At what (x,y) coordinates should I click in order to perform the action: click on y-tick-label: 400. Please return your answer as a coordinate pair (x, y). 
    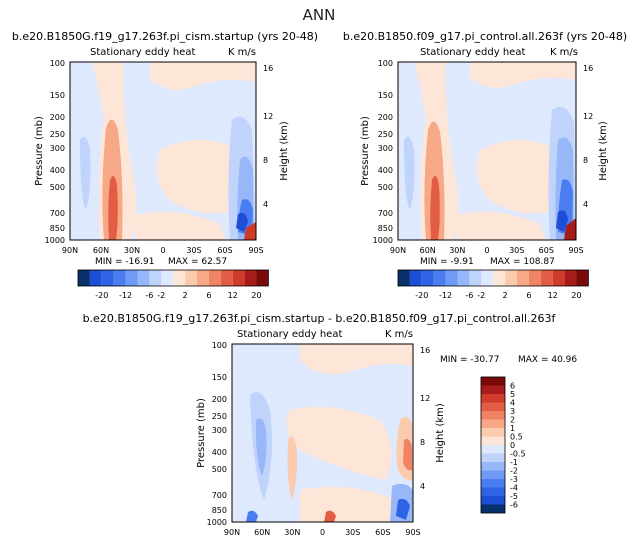
    Looking at the image, I should click on (219, 452).